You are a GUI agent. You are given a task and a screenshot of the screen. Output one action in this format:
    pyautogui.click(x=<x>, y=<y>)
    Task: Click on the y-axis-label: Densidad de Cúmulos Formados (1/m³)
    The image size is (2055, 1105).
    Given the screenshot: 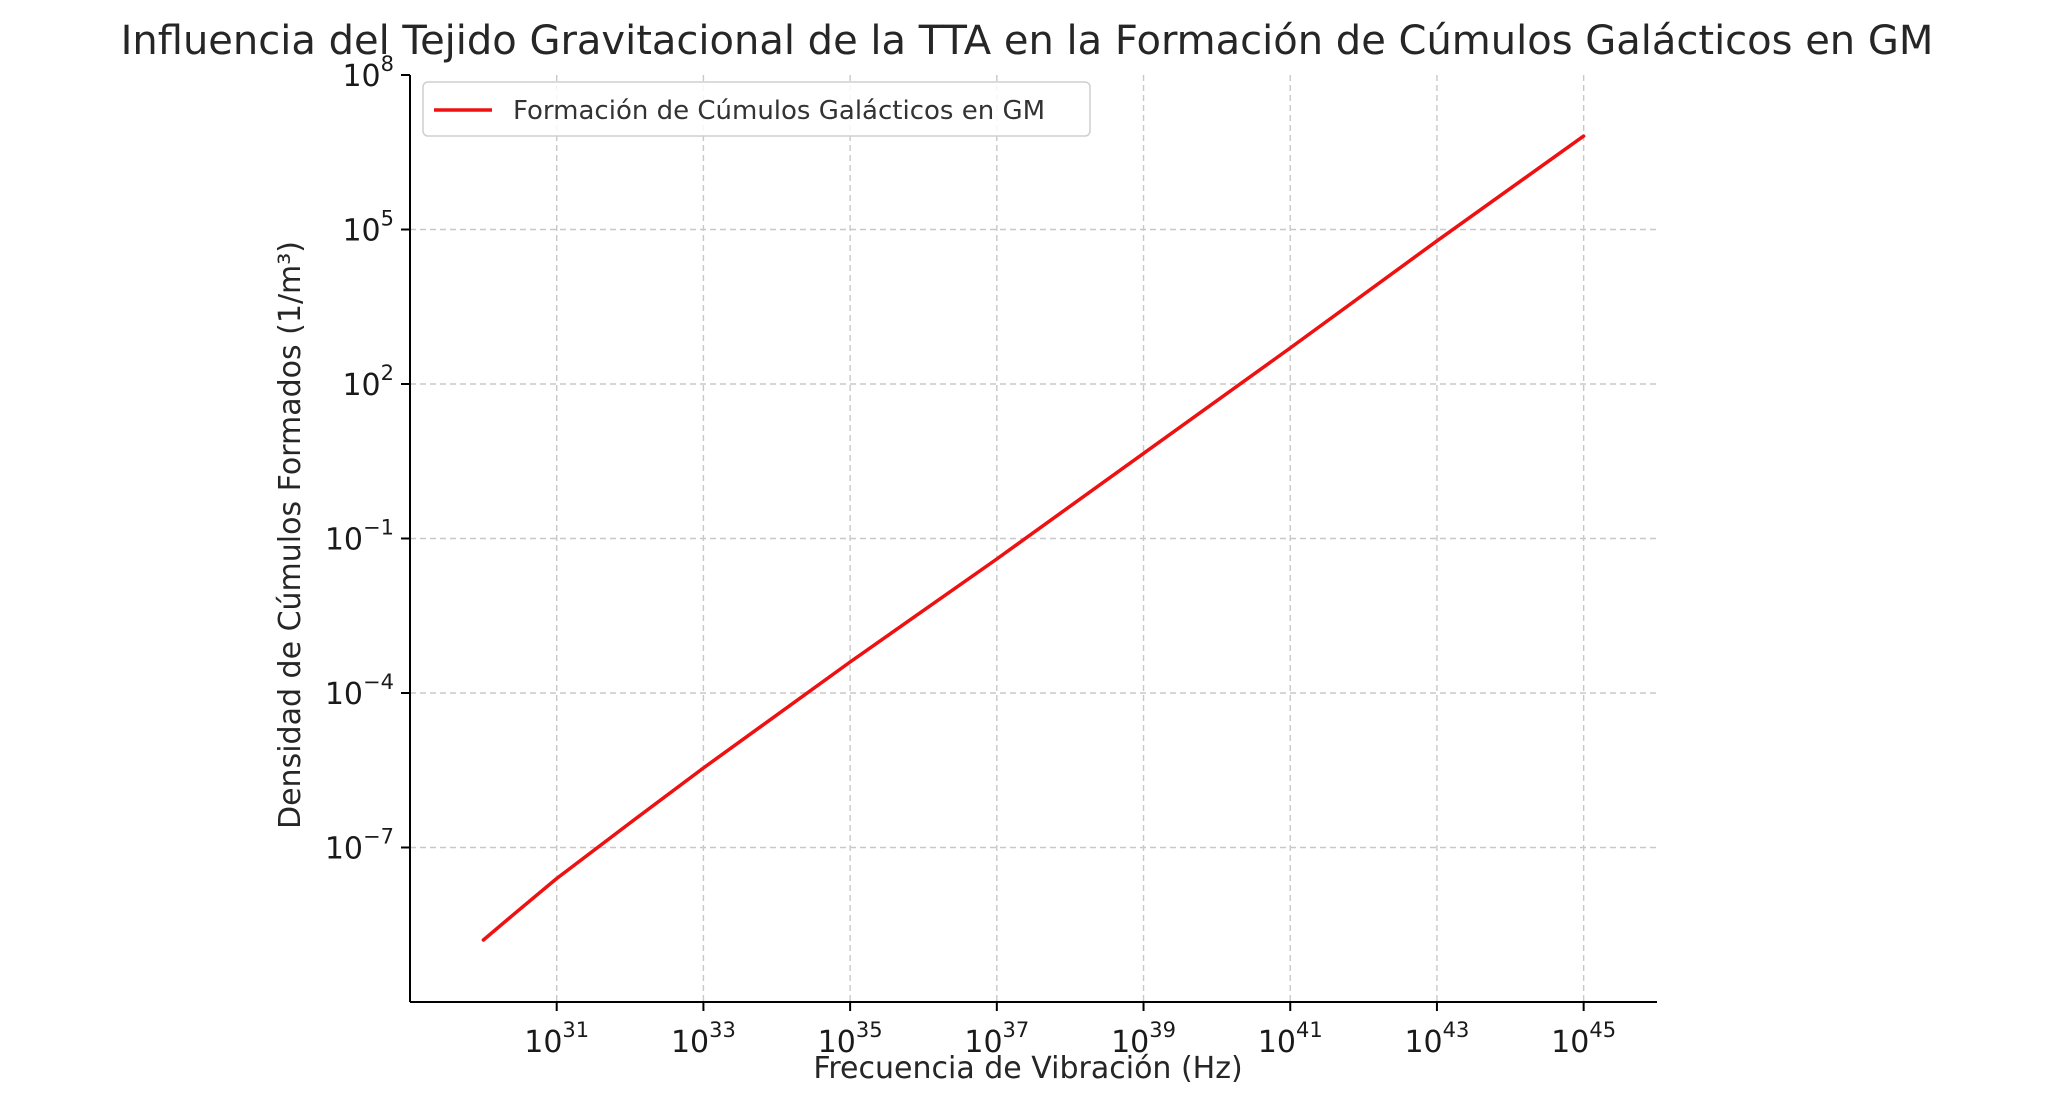 What is the action you would take?
    pyautogui.click(x=290, y=535)
    